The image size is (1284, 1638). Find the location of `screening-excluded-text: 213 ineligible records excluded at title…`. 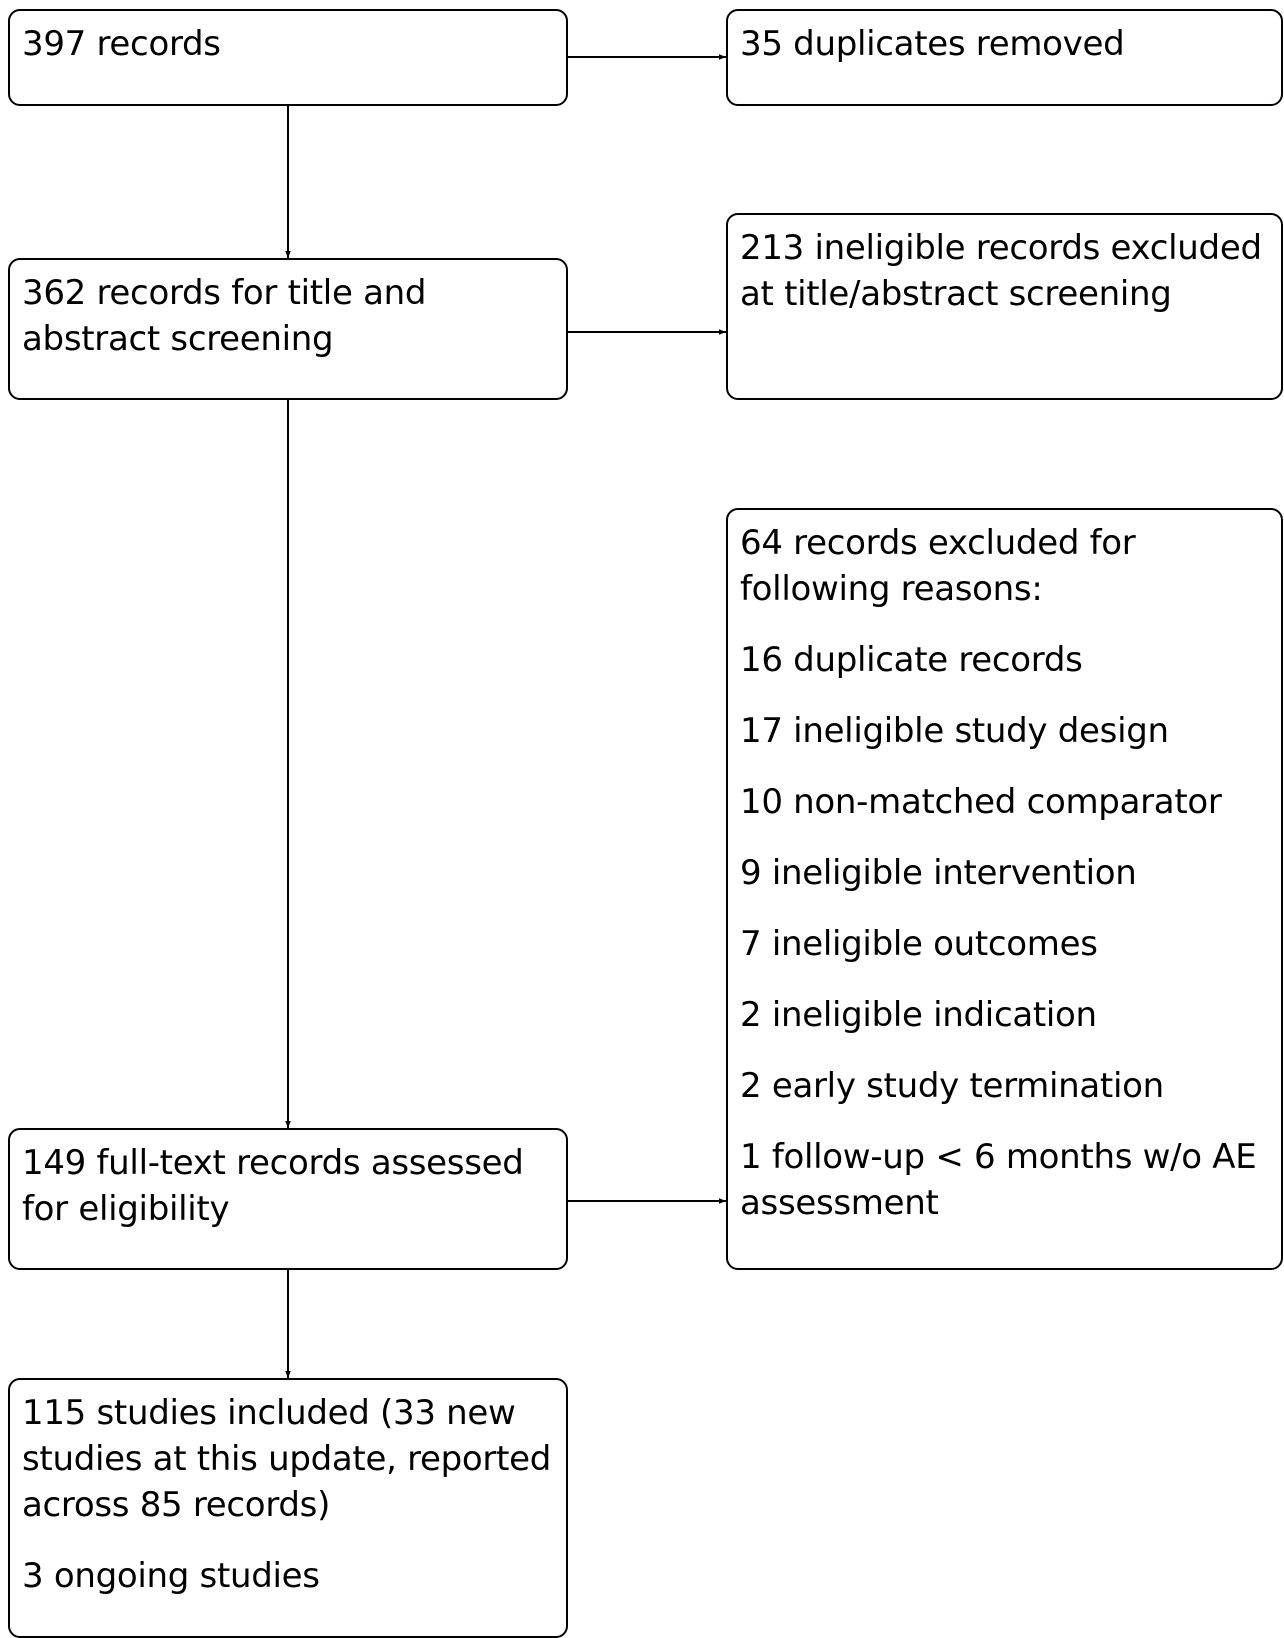

screening-excluded-text: 213 ineligible records excluded at title… is located at coordinates (1001, 271).